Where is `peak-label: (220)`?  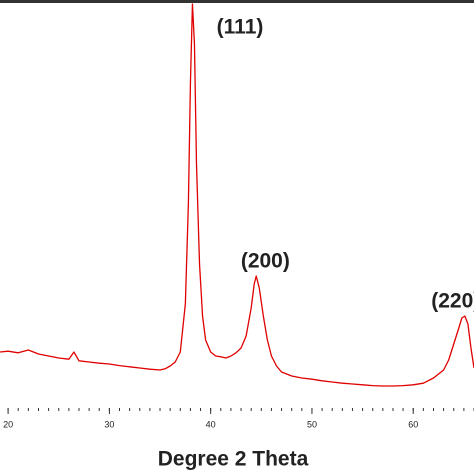 peak-label: (220) is located at coordinates (452, 301).